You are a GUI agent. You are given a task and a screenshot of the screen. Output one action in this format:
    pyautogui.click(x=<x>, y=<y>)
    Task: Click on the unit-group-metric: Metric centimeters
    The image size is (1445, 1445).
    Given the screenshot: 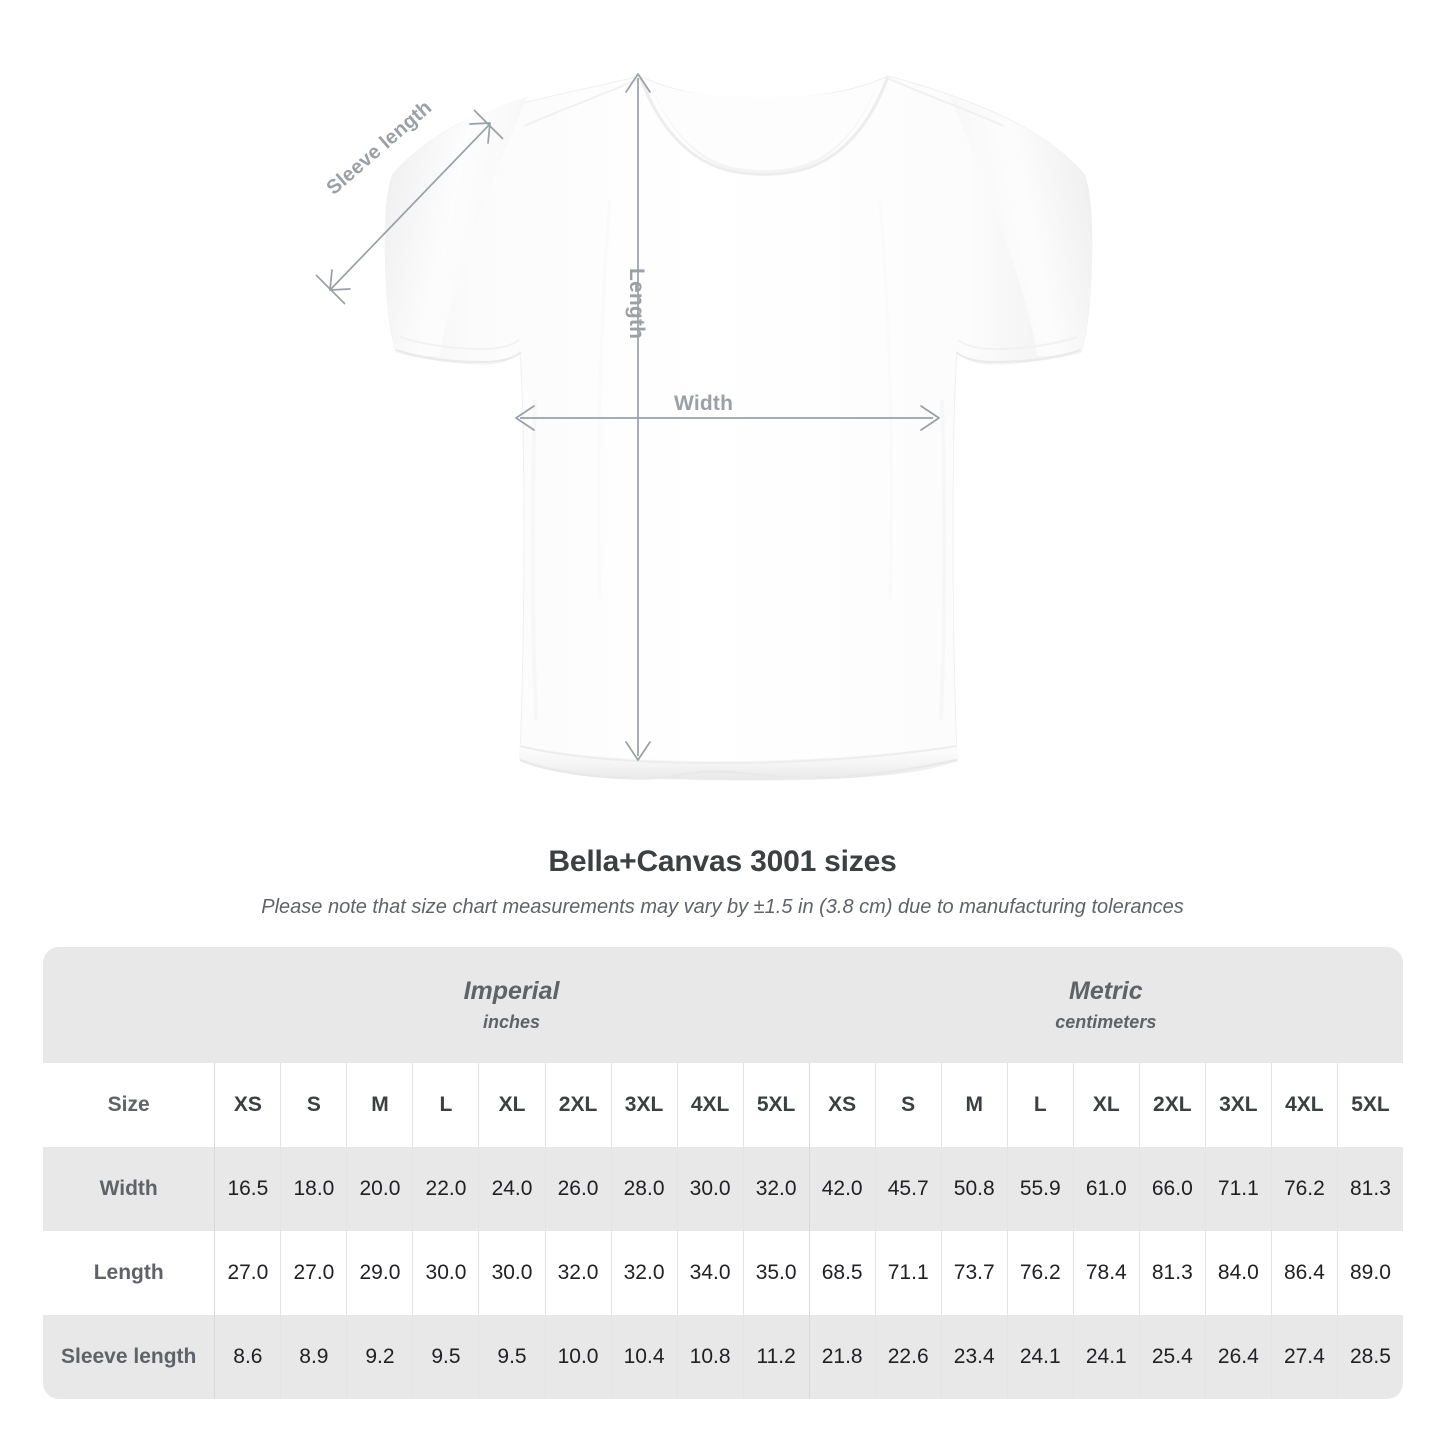 What is the action you would take?
    pyautogui.click(x=1105, y=1005)
    